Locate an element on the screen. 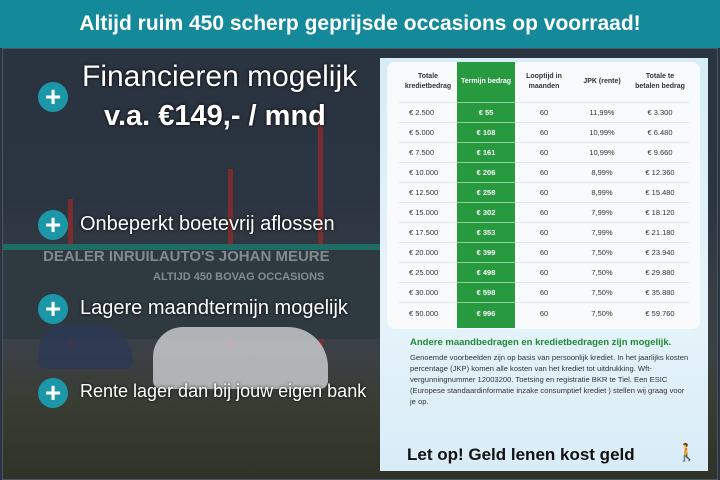  table-cell: € 3.300 is located at coordinates (660, 111).